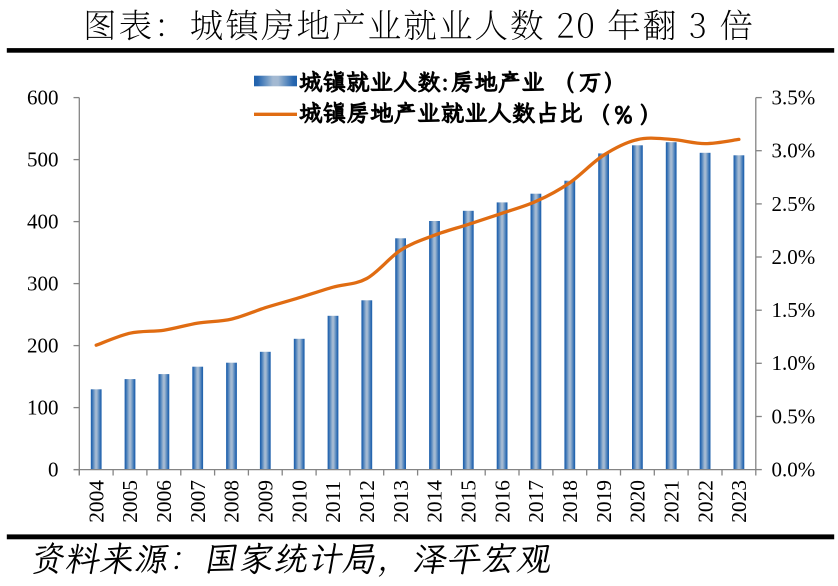 This screenshot has height=586, width=838. I want to click on svg-text: 0, so click(53, 470).